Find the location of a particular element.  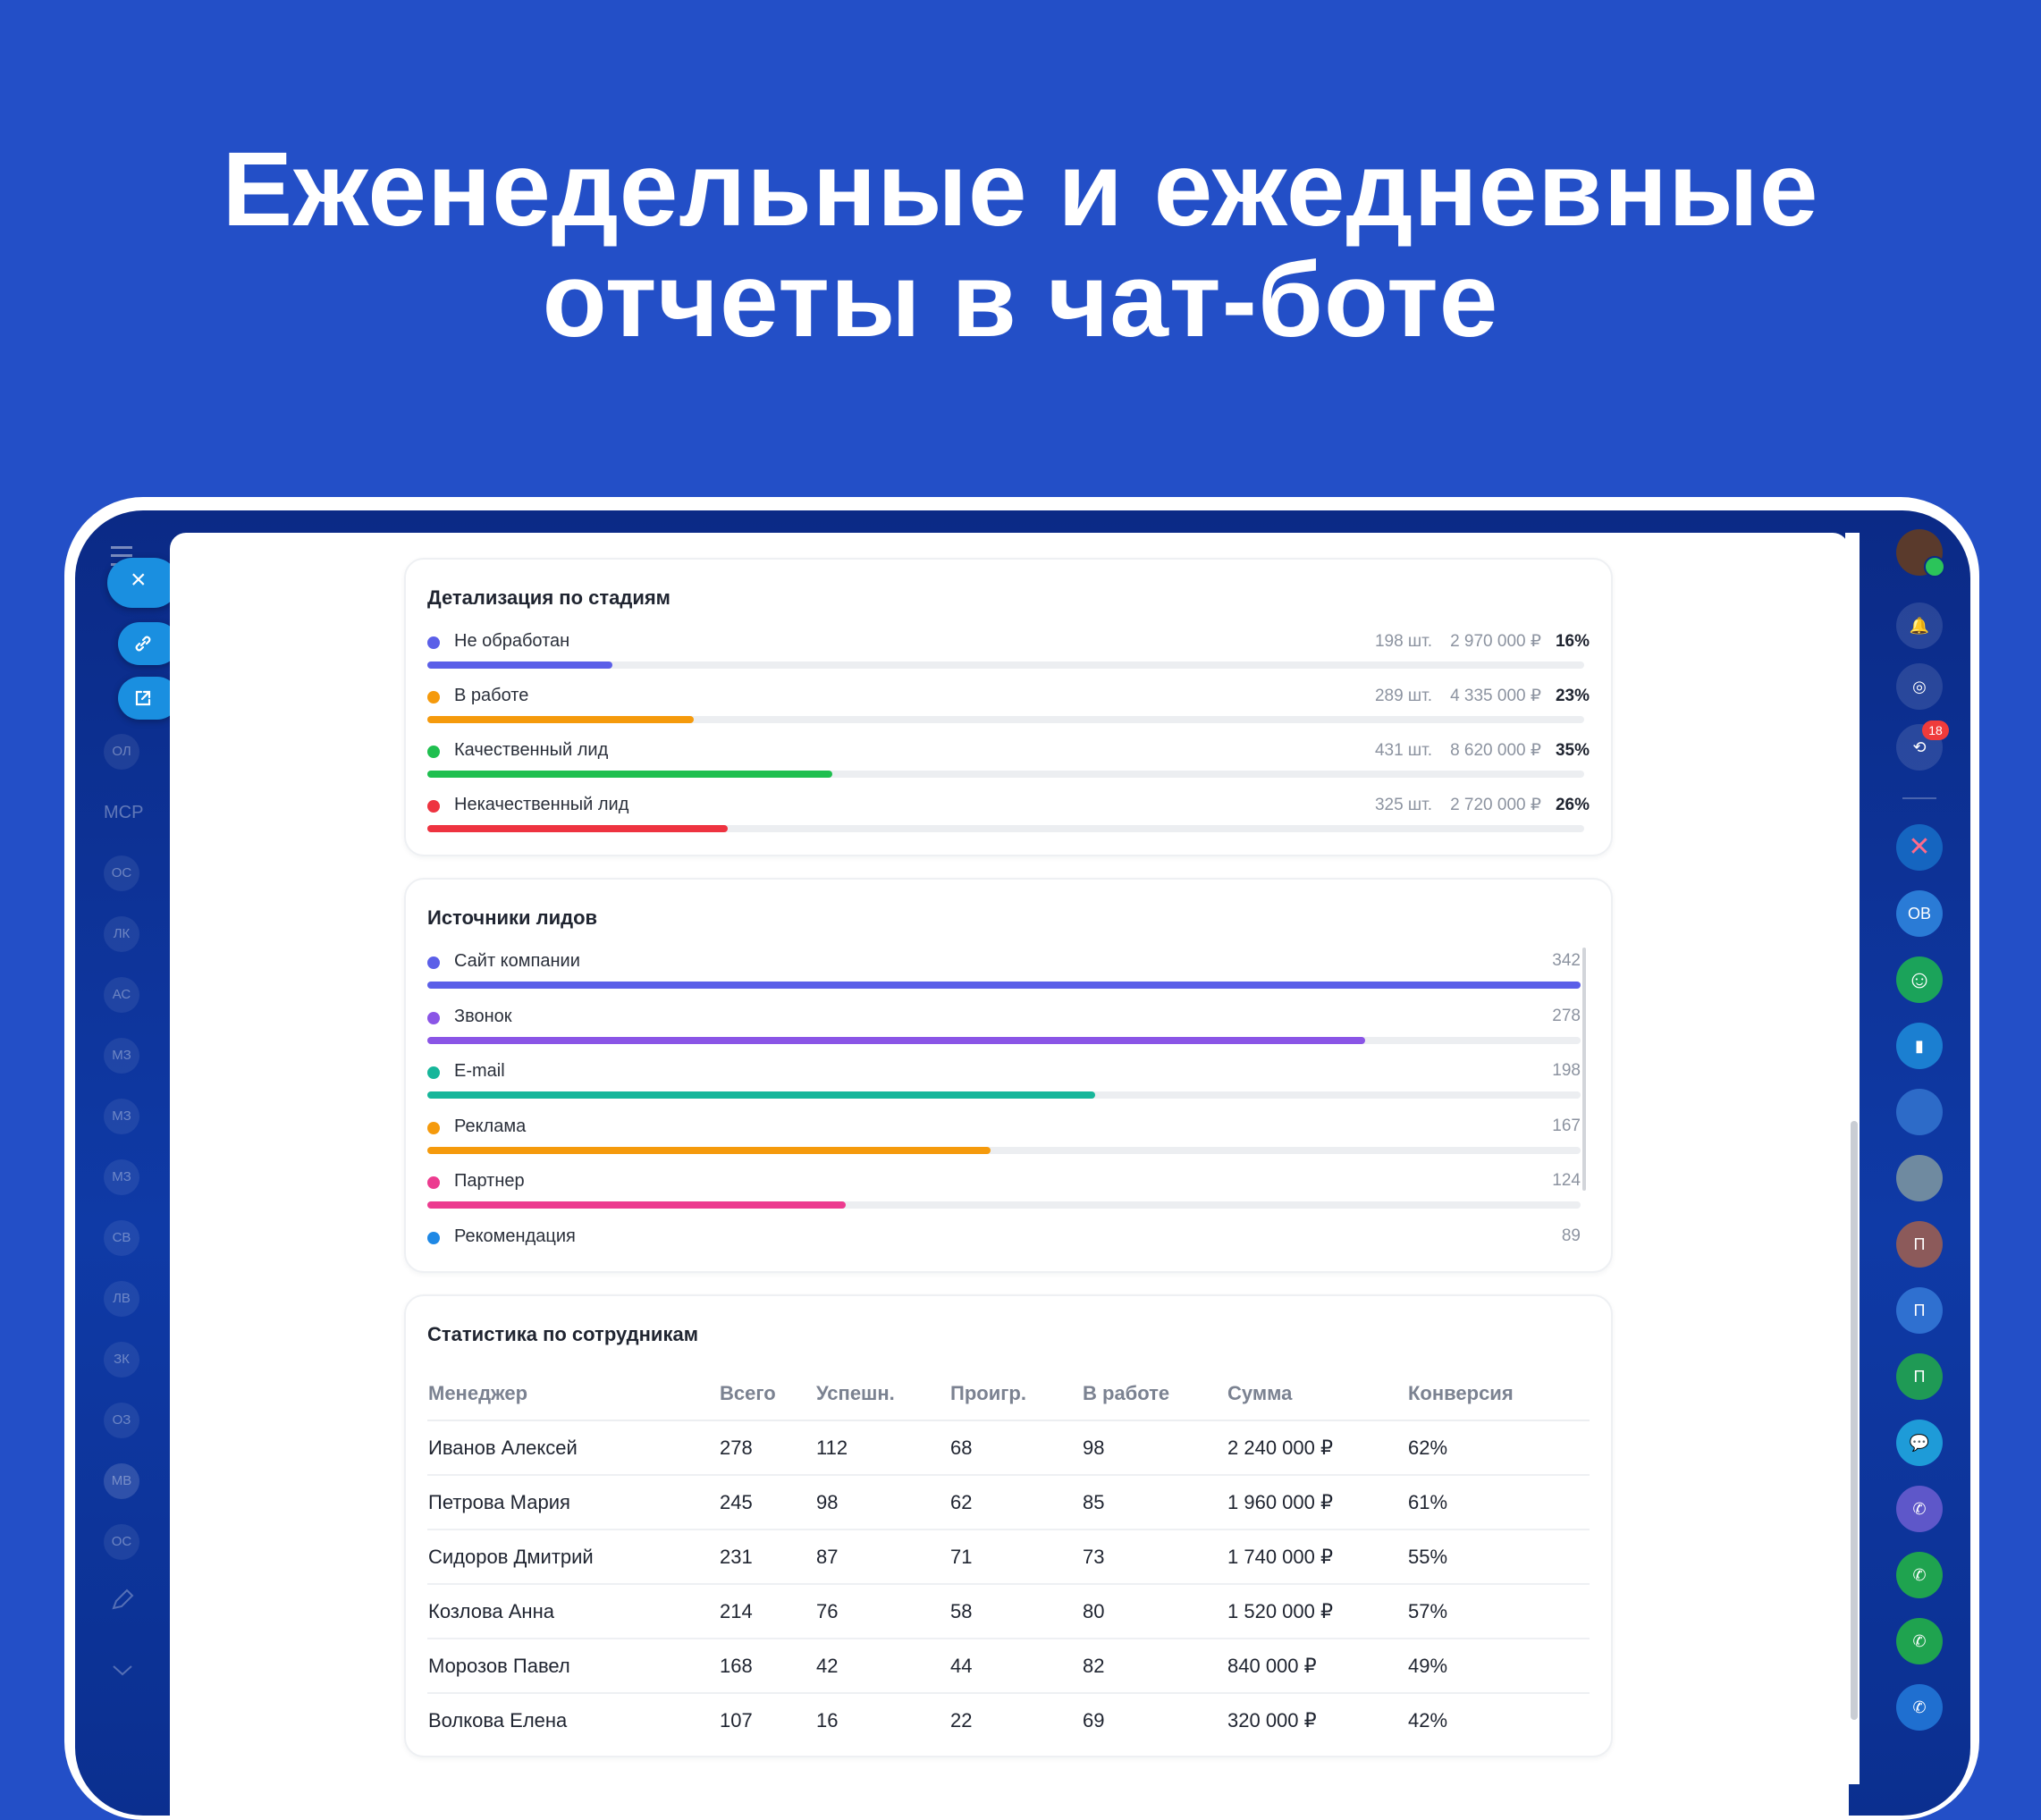

source-row: Сайт компании 342 is located at coordinates (1004, 969).